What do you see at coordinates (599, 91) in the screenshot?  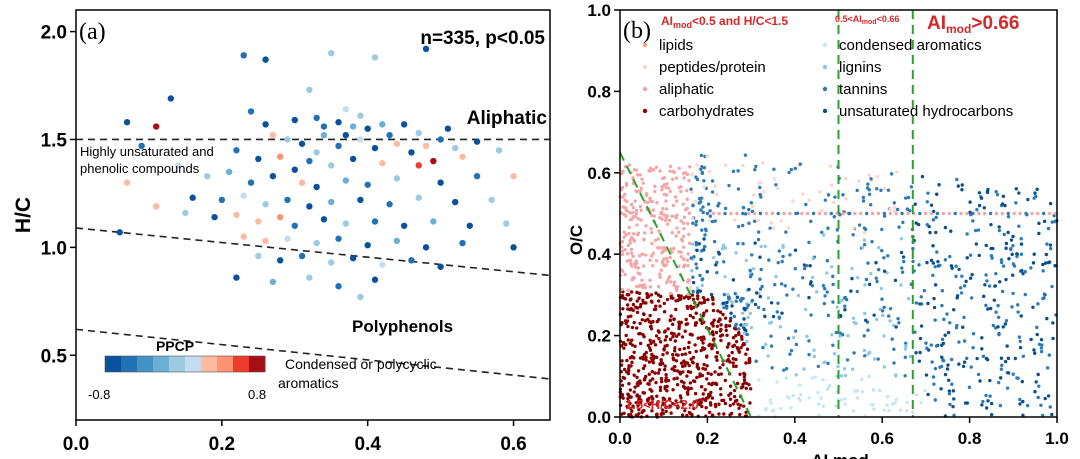 I see `y-tick-label: 0.8` at bounding box center [599, 91].